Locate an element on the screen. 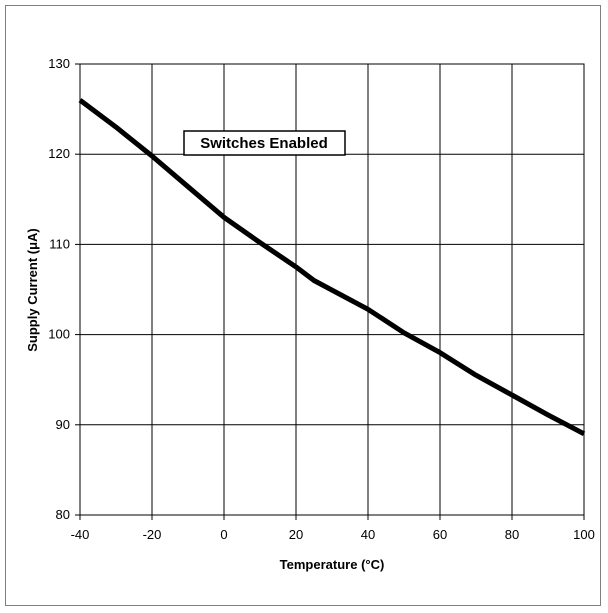 The image size is (608, 613). y-tick-label: 100 is located at coordinates (59, 334).